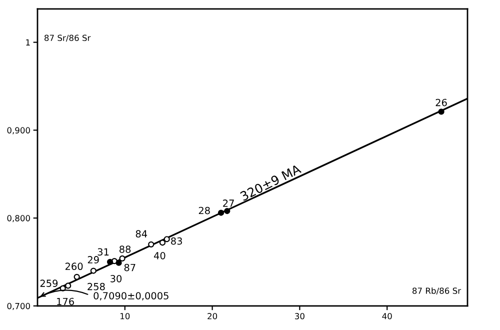  What do you see at coordinates (18, 306) in the screenshot?
I see `y-tick-label: 0,700` at bounding box center [18, 306].